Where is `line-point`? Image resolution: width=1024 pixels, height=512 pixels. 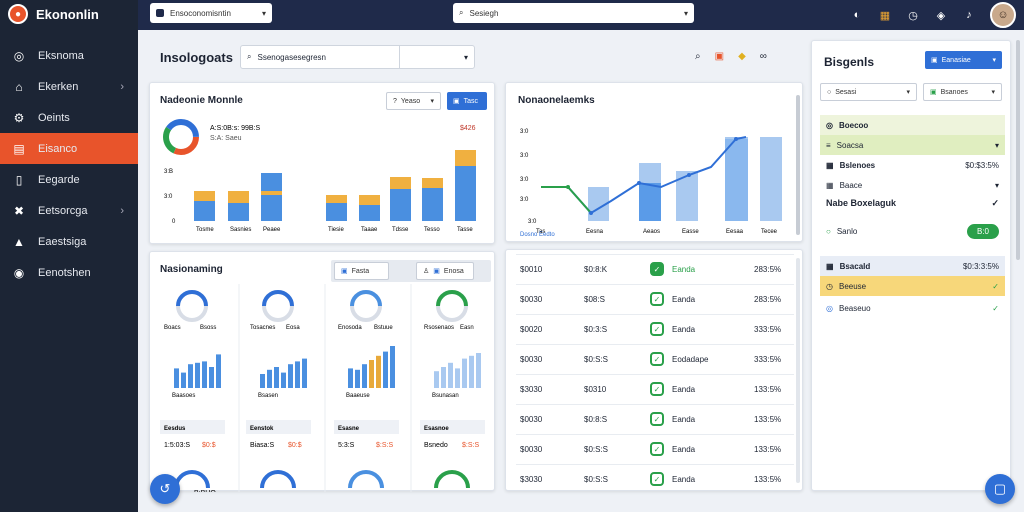 line-point is located at coordinates (568, 187).